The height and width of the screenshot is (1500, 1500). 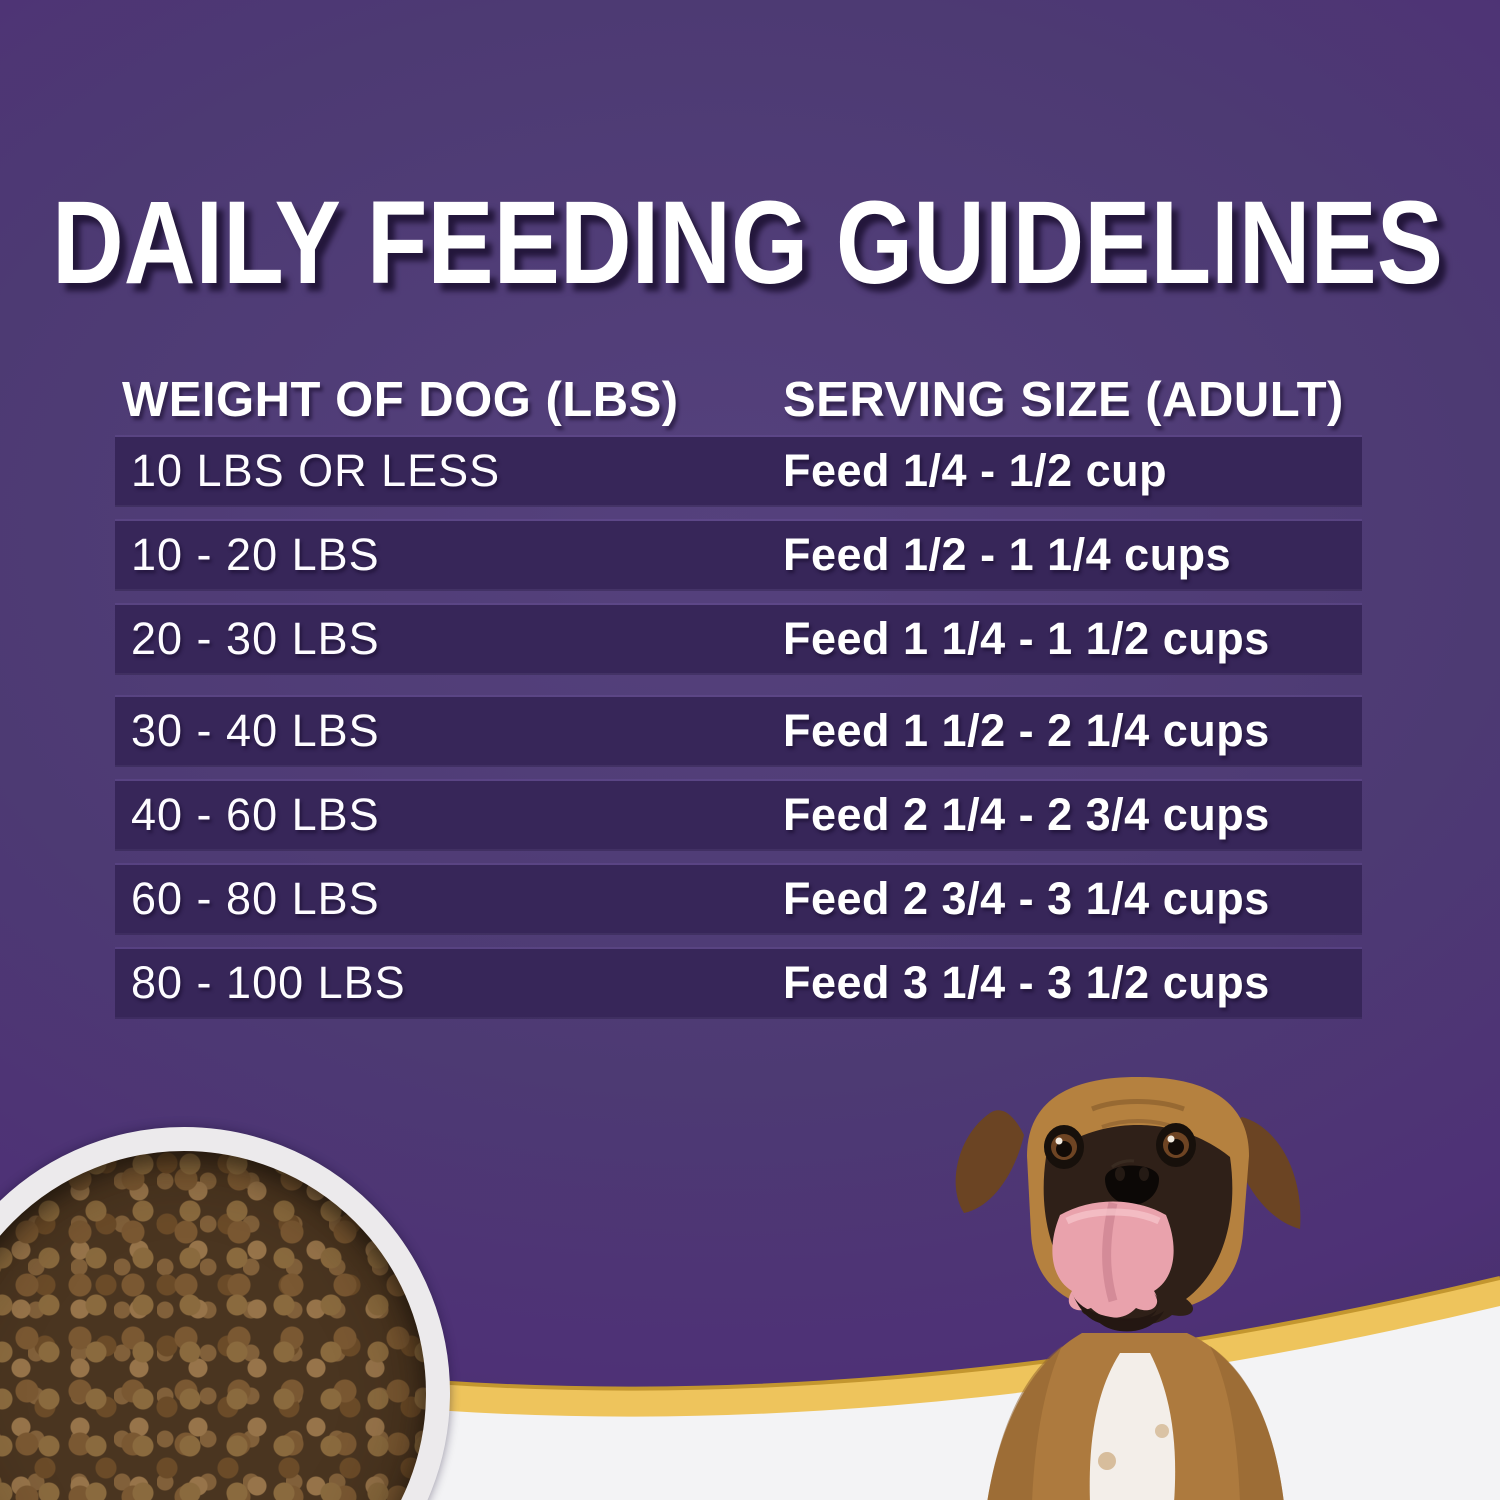 What do you see at coordinates (738, 555) in the screenshot?
I see `table-row: 10 - 20 LBS Feed 1/2 - 1 1/4 cups` at bounding box center [738, 555].